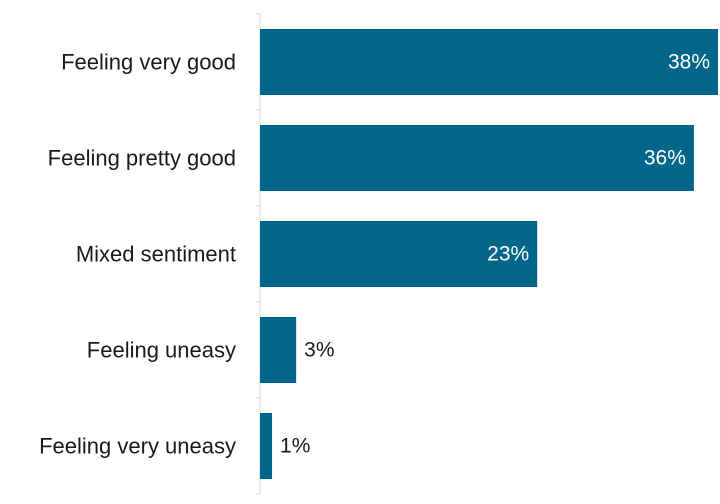 The image size is (720, 504). Describe the element at coordinates (295, 446) in the screenshot. I see `data-label: 1%` at that location.